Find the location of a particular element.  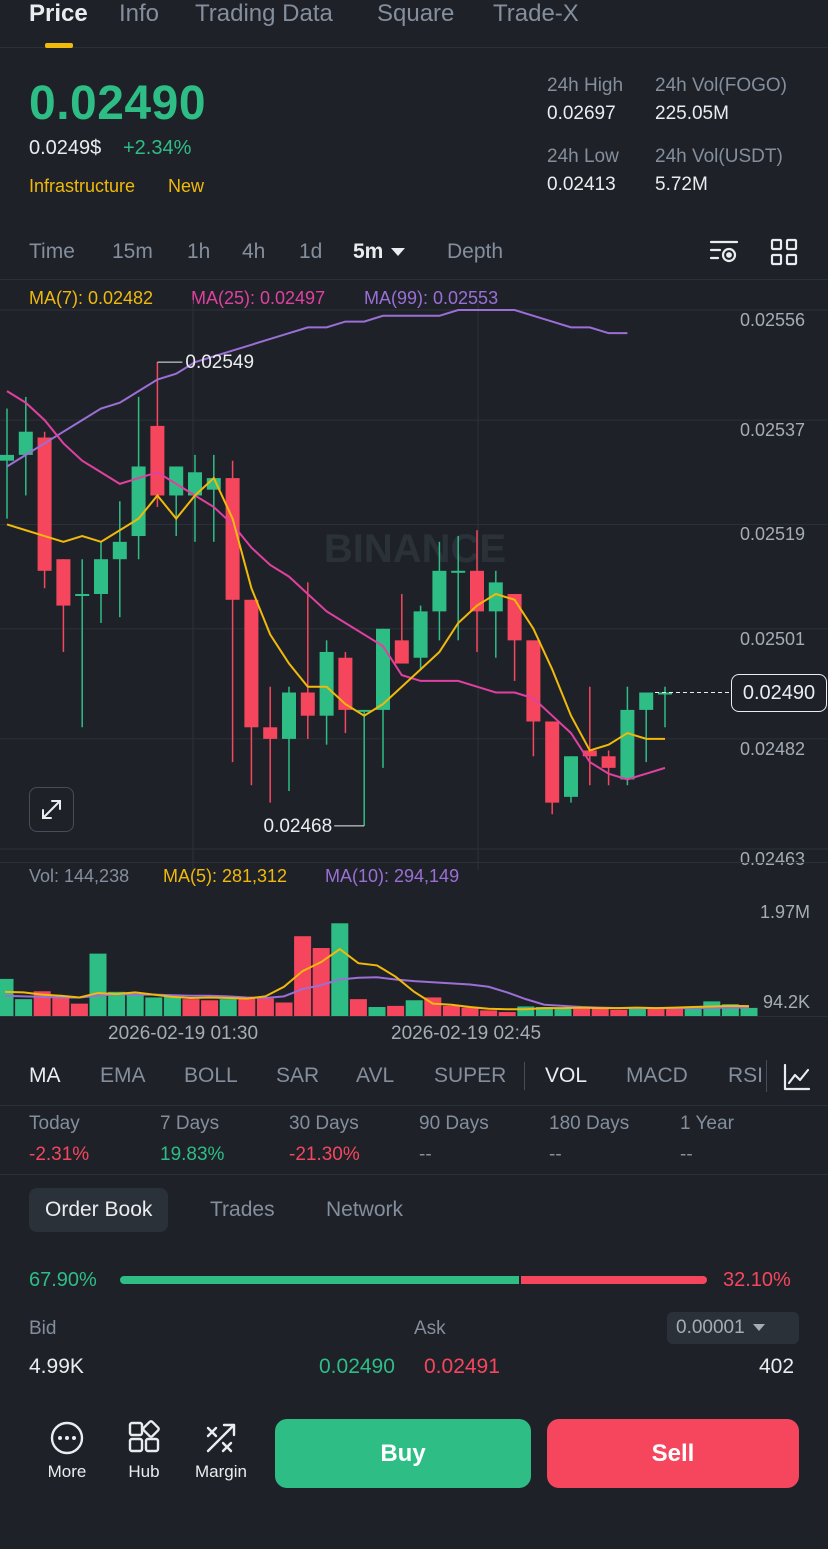

interval-15m: 15m is located at coordinates (132, 251).